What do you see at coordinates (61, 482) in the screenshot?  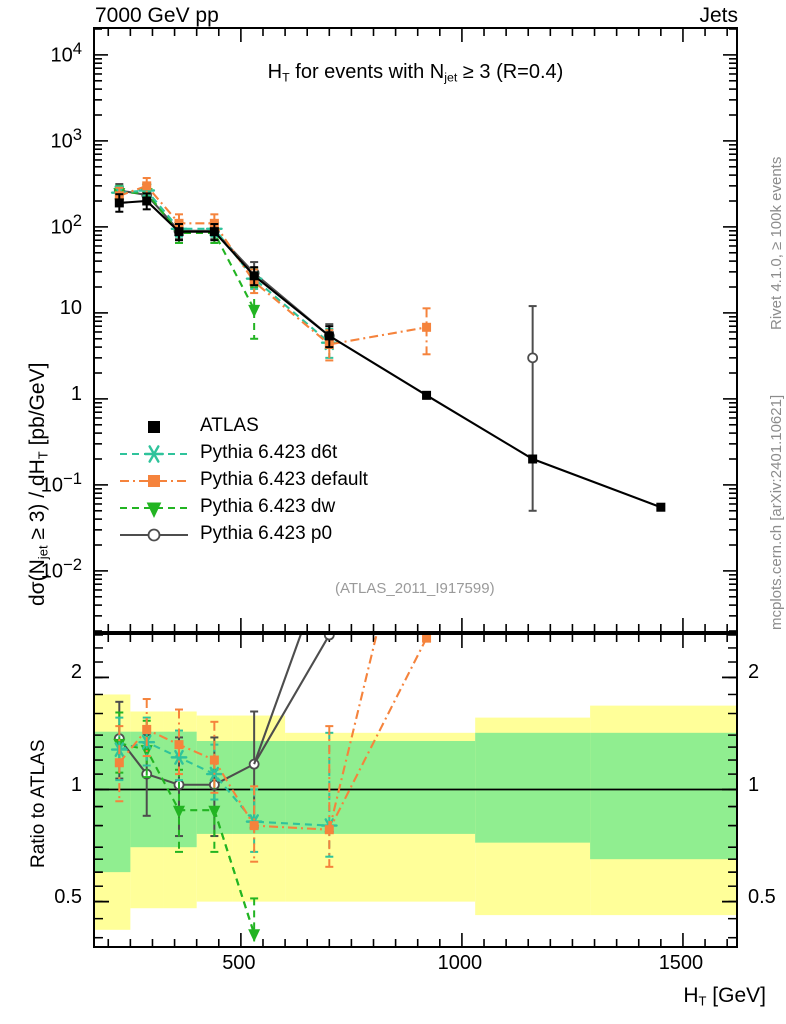 I see `y-tick-label-main: 10⁻¹` at bounding box center [61, 482].